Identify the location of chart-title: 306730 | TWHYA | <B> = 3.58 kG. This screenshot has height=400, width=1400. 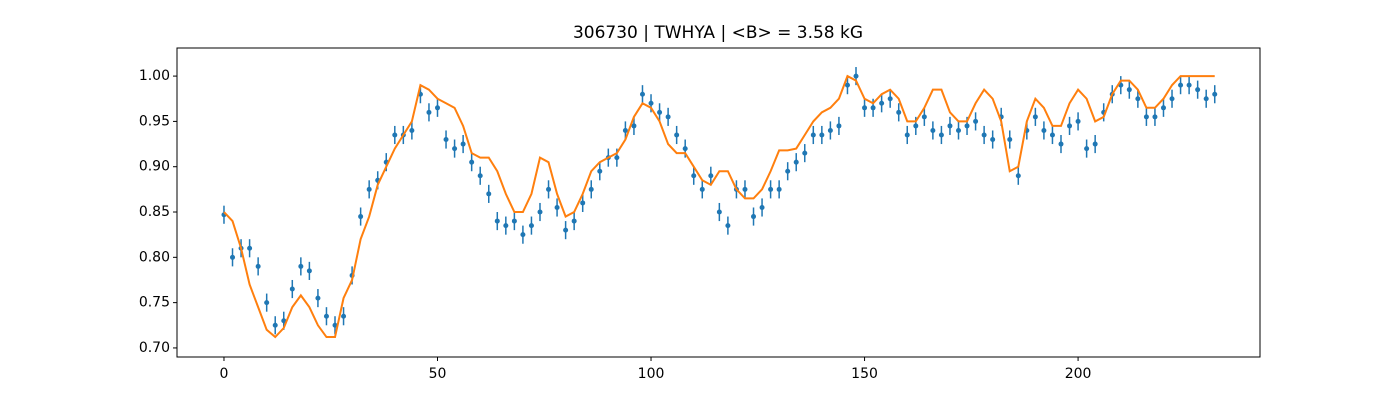
(718, 33).